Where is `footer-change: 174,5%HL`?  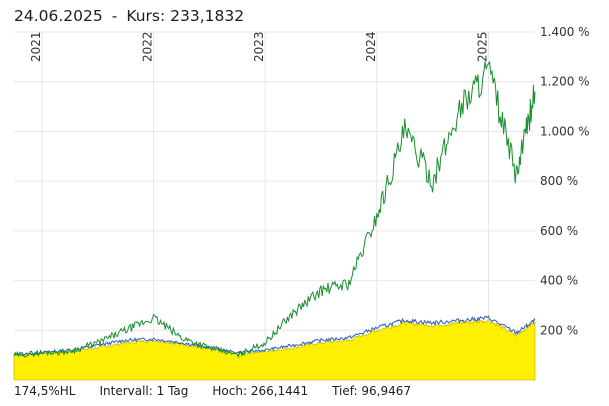
footer-change: 174,5%HL is located at coordinates (45, 391).